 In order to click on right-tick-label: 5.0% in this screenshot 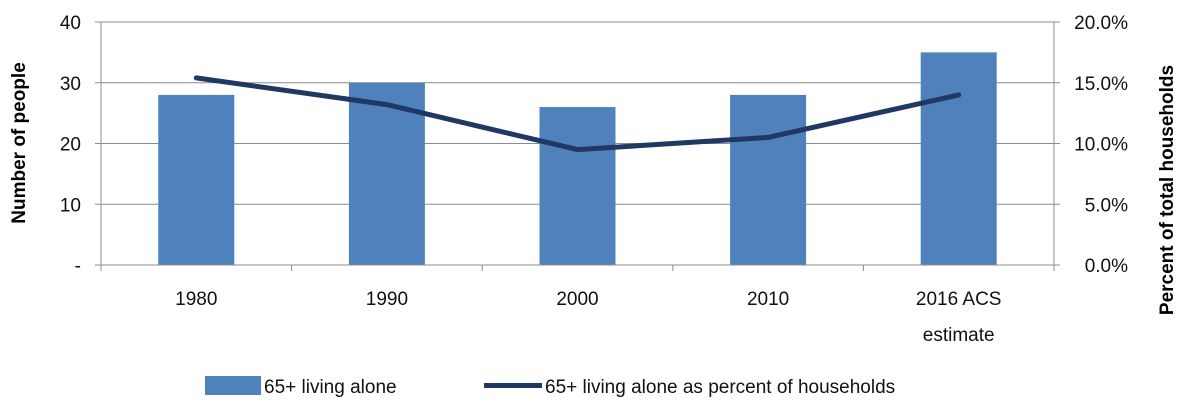, I will do `click(1106, 205)`.